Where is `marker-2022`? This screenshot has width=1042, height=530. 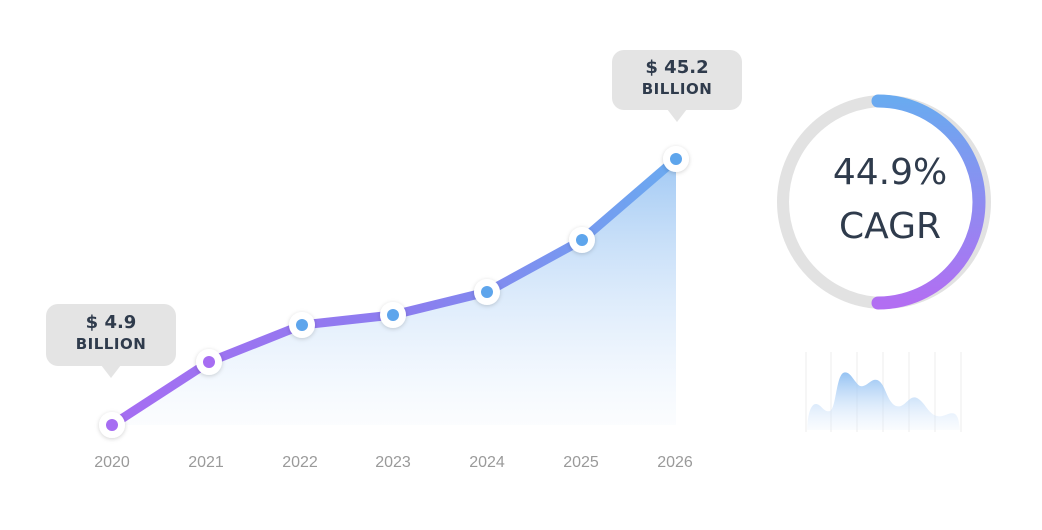
marker-2022 is located at coordinates (302, 325).